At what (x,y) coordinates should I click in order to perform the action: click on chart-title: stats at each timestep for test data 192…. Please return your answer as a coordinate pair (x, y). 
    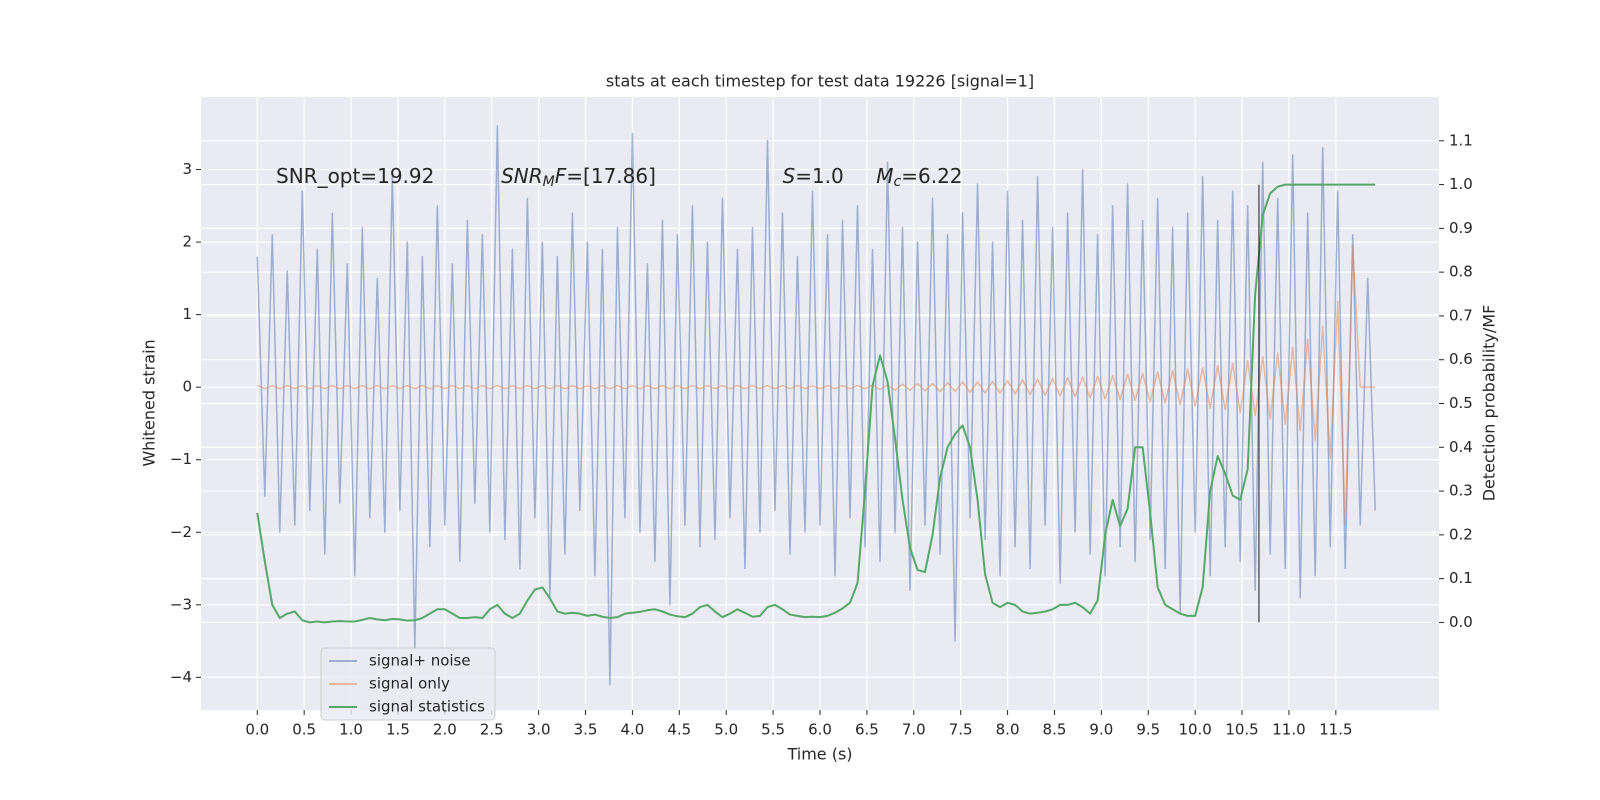
    Looking at the image, I should click on (820, 81).